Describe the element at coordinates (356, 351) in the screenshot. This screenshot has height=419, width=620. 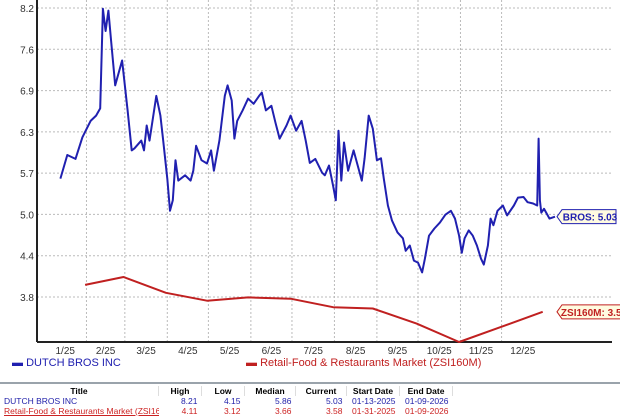
I see `x-tick-label: 8/25` at that location.